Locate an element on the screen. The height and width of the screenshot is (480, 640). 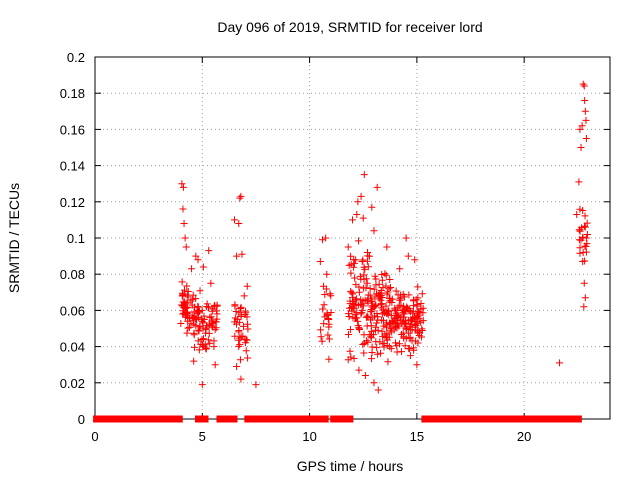
y-tick-label: 0.14 is located at coordinates (72, 166).